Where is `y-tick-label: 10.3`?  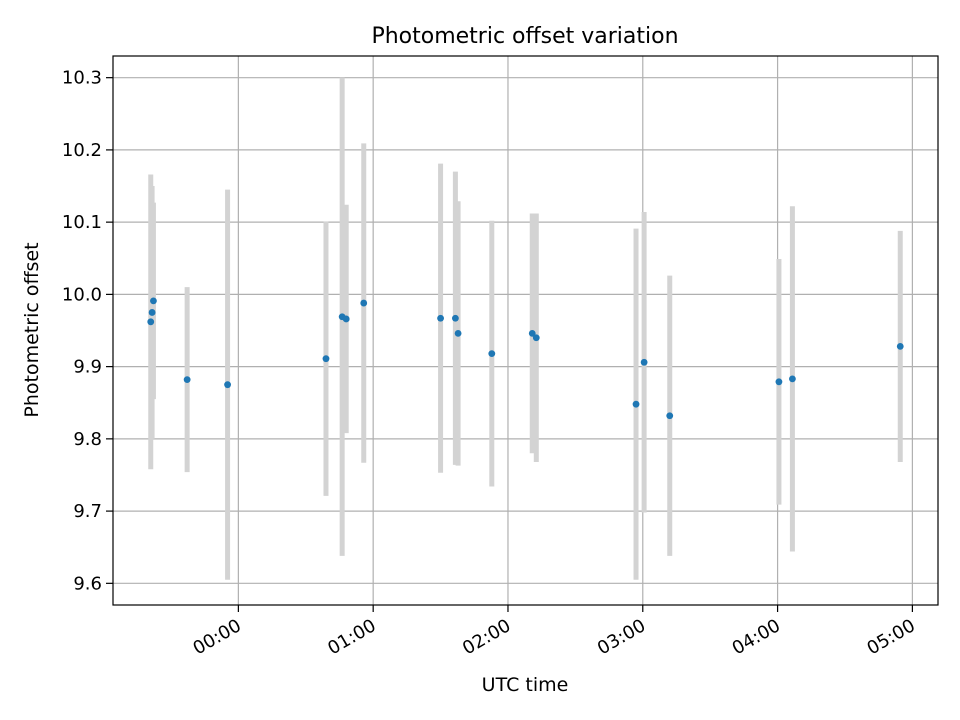 y-tick-label: 10.3 is located at coordinates (82, 78).